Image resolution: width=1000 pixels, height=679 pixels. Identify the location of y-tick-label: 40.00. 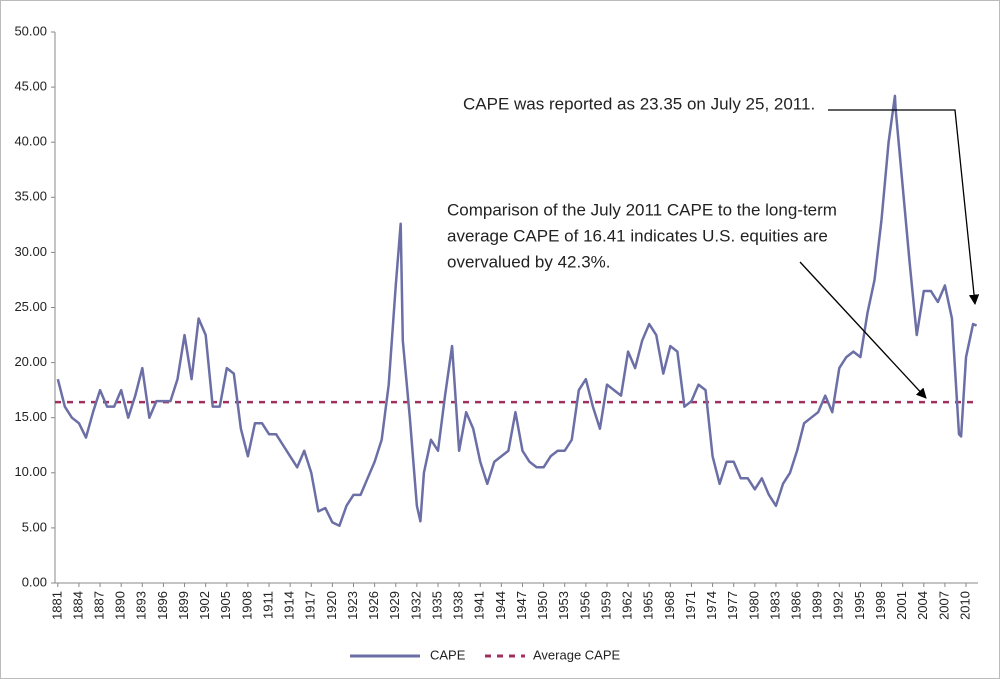
(30, 141).